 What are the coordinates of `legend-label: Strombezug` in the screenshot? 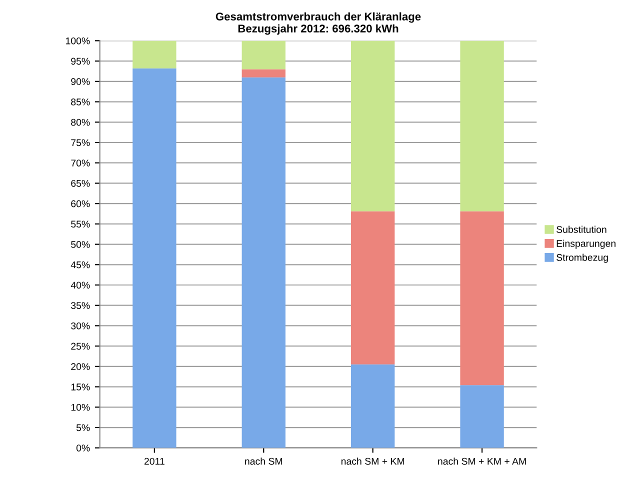 It's located at (582, 258).